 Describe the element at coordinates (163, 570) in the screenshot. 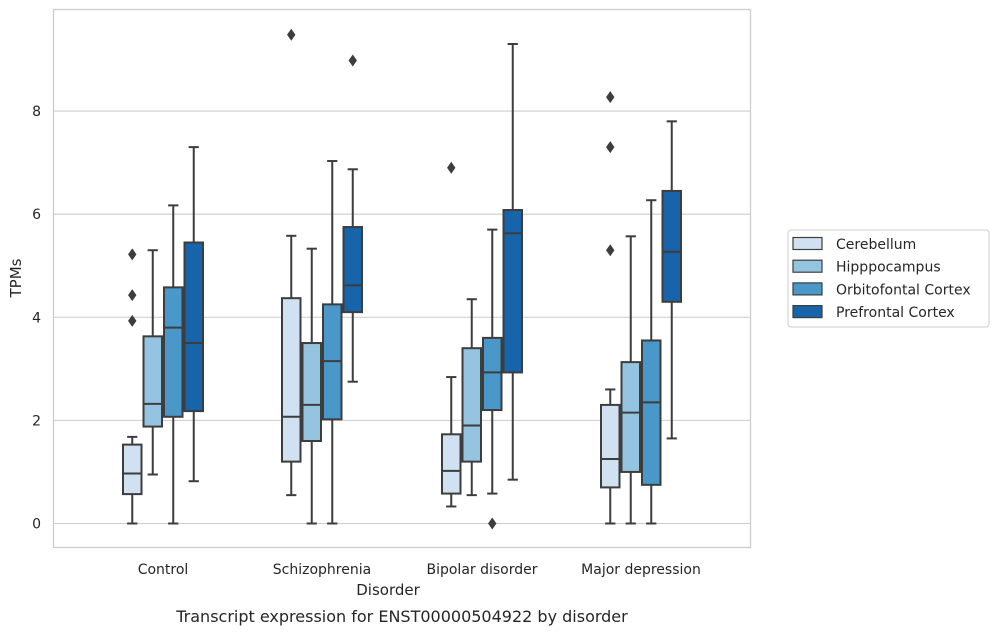

I see `x-tick-label: Control` at that location.